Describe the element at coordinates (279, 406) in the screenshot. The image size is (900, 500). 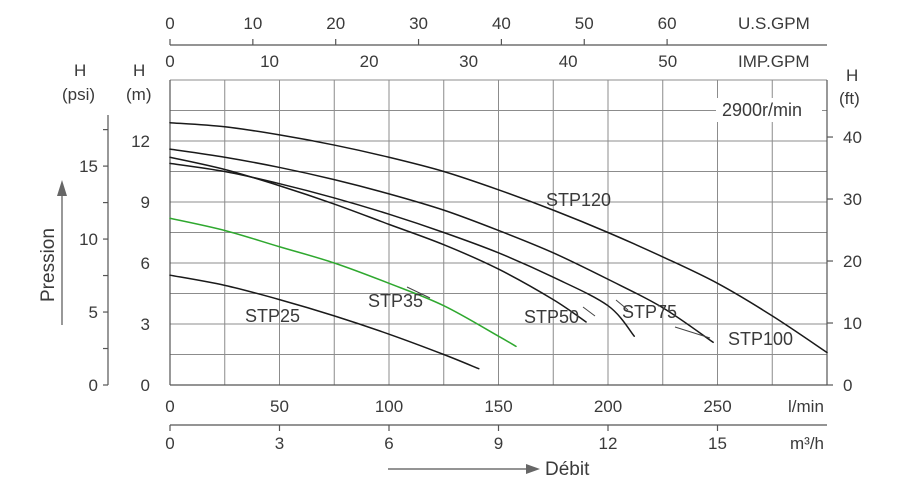
I see `bottom-lmin-tick-label: 50` at that location.